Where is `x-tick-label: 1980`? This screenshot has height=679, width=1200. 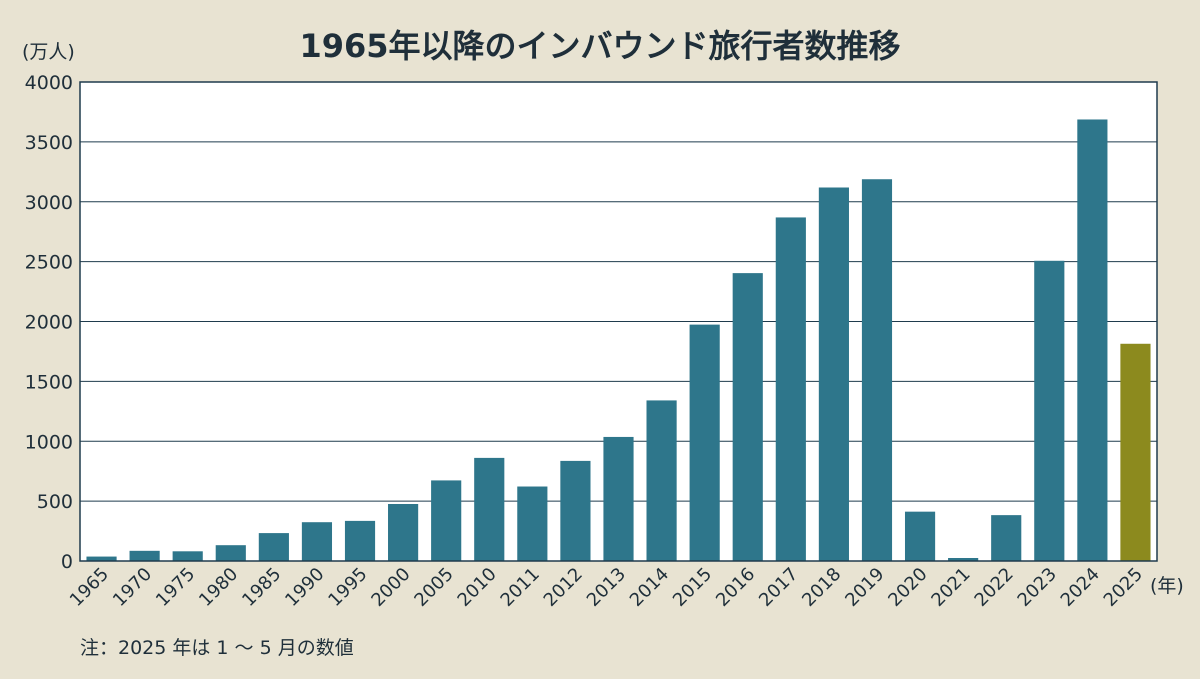 x-tick-label: 1980 is located at coordinates (218, 587).